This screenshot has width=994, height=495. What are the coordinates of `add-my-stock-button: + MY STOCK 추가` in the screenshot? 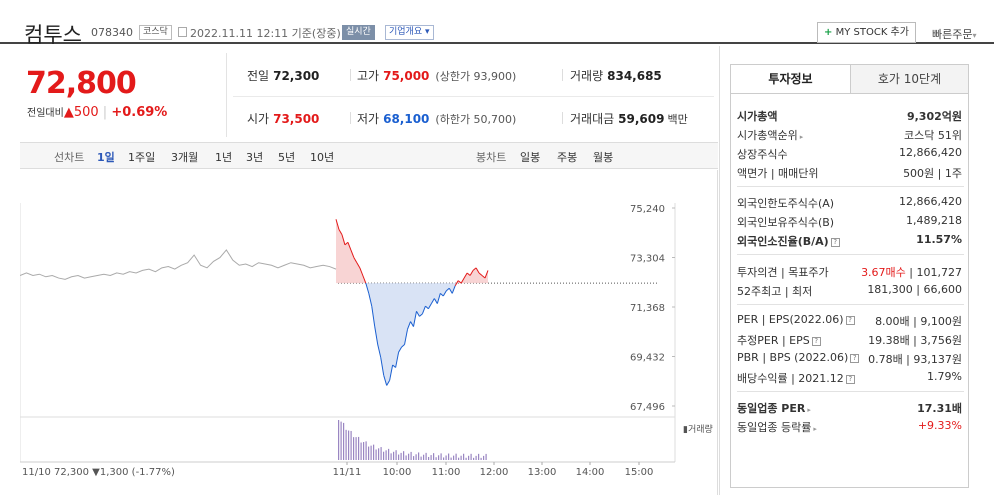 It's located at (866, 32).